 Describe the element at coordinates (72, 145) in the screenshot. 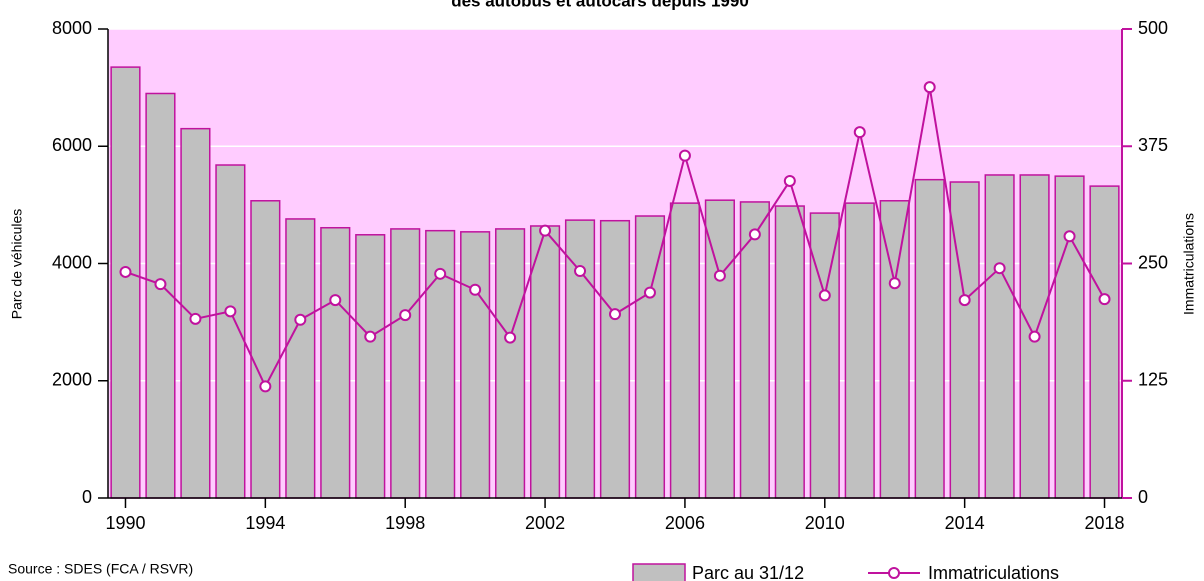

I see `y-tick-label: 6000` at that location.